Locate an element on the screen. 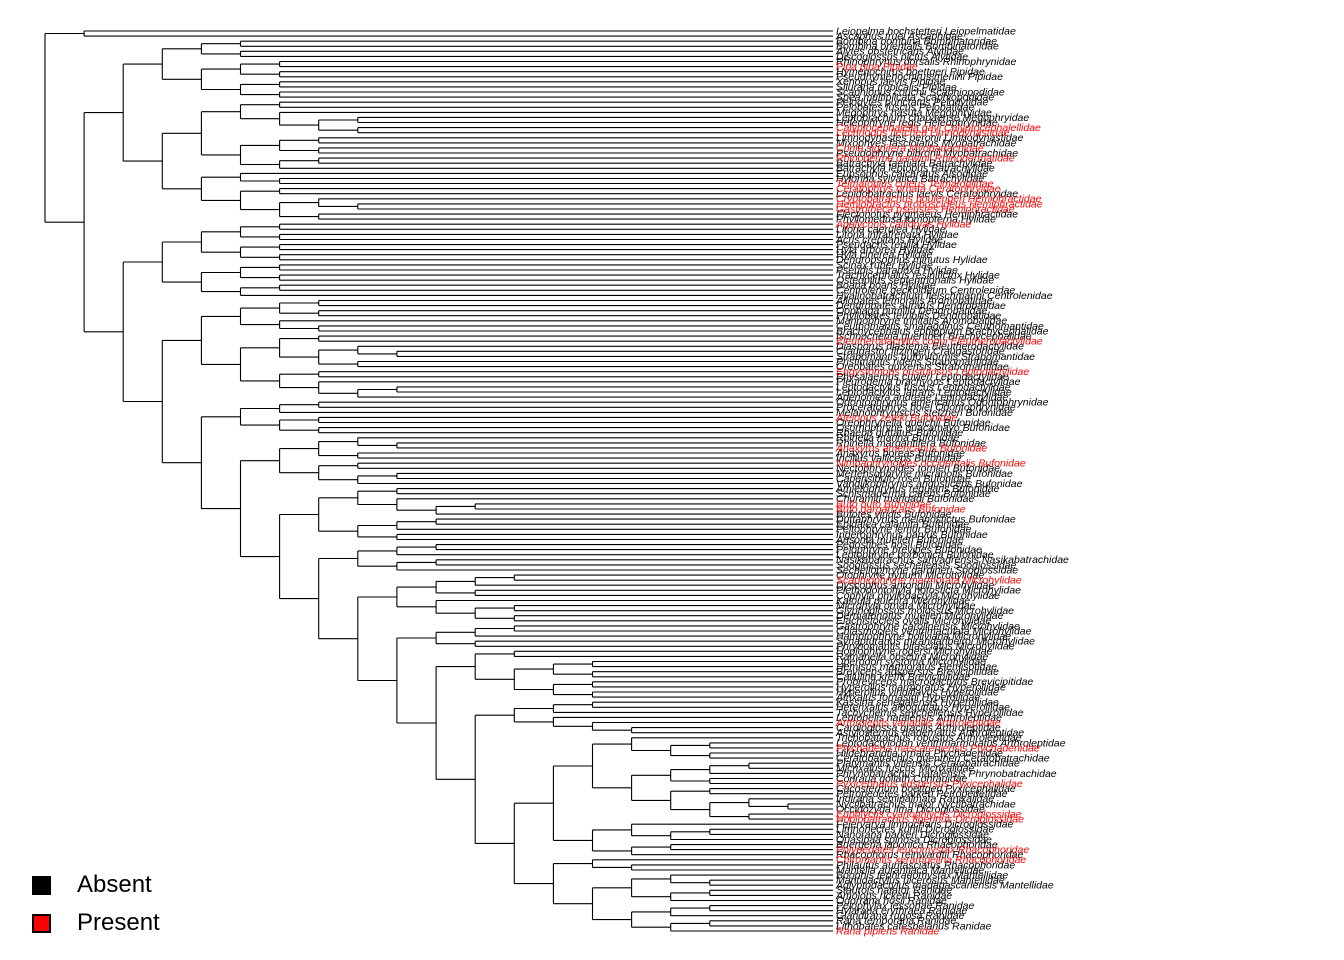  tip-label: Philautus aurifasciatus Rhacophoridae is located at coordinates (925, 865).